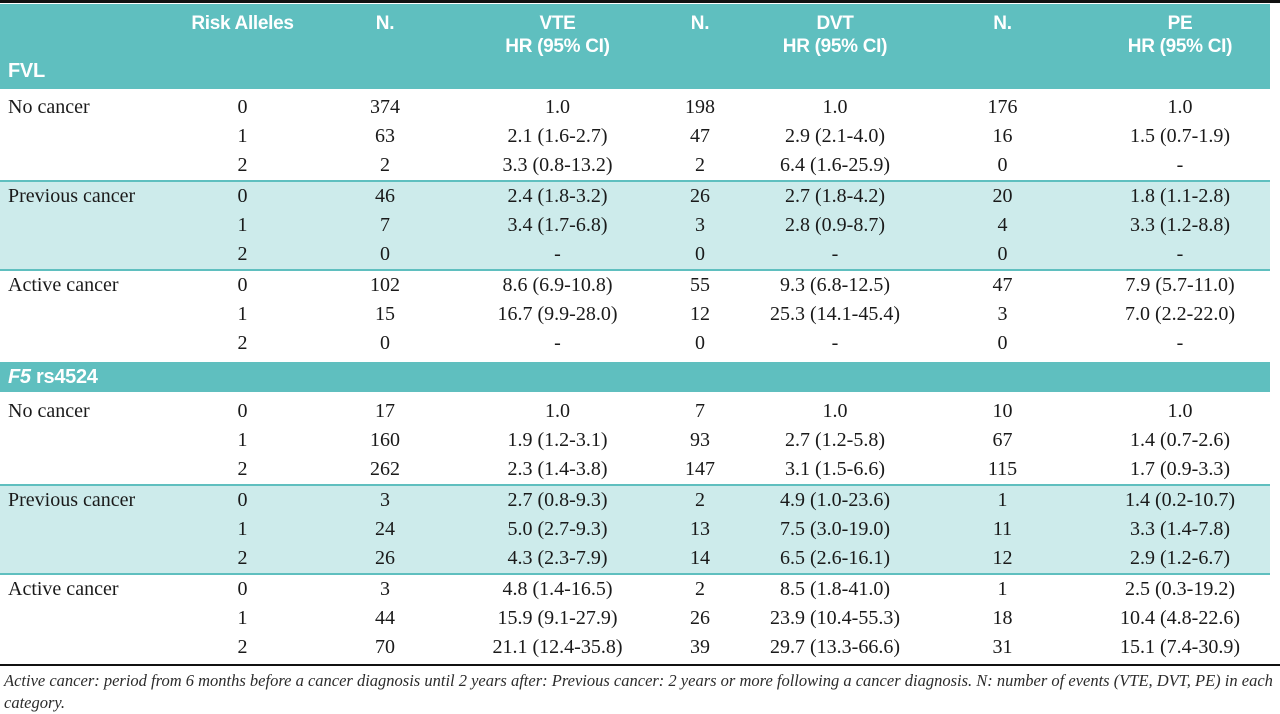  I want to click on vte-hr-value: 2.1 (1.6-2.7), so click(557, 136).